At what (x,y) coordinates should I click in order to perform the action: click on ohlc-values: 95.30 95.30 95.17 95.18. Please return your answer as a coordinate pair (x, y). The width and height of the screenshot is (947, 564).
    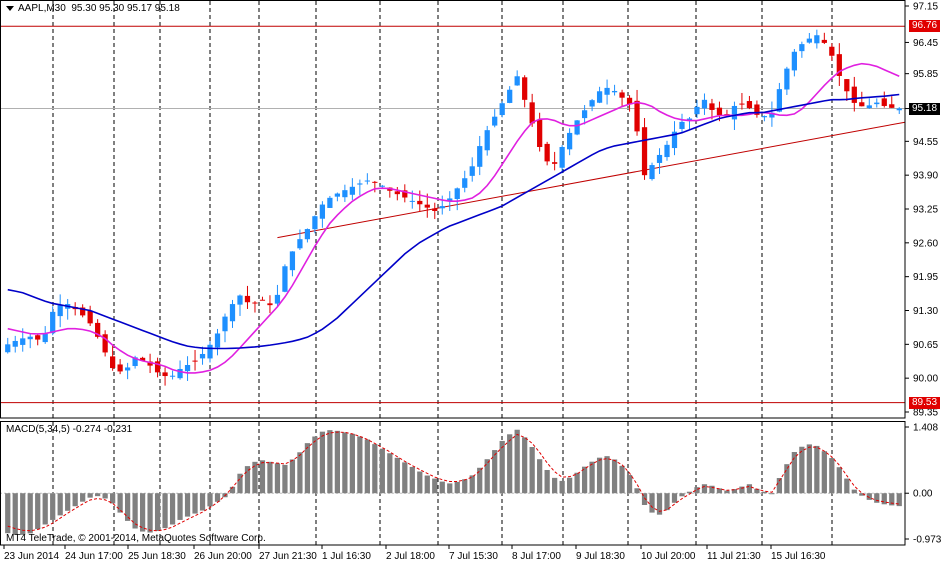
    Looking at the image, I should click on (125, 8).